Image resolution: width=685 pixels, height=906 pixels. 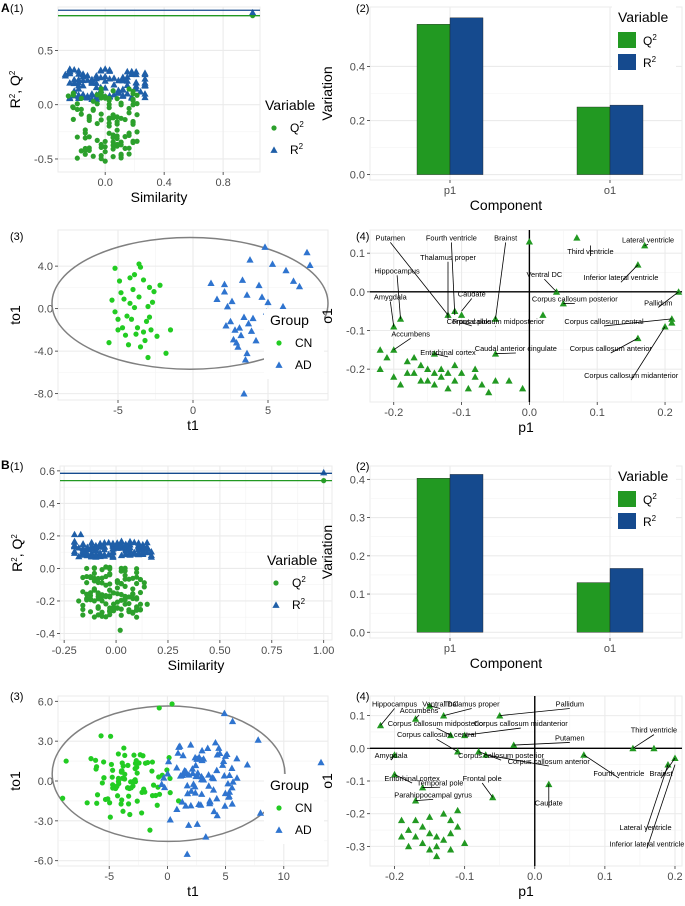 I want to click on y-axis-title: R2, Q2, so click(x=17, y=553).